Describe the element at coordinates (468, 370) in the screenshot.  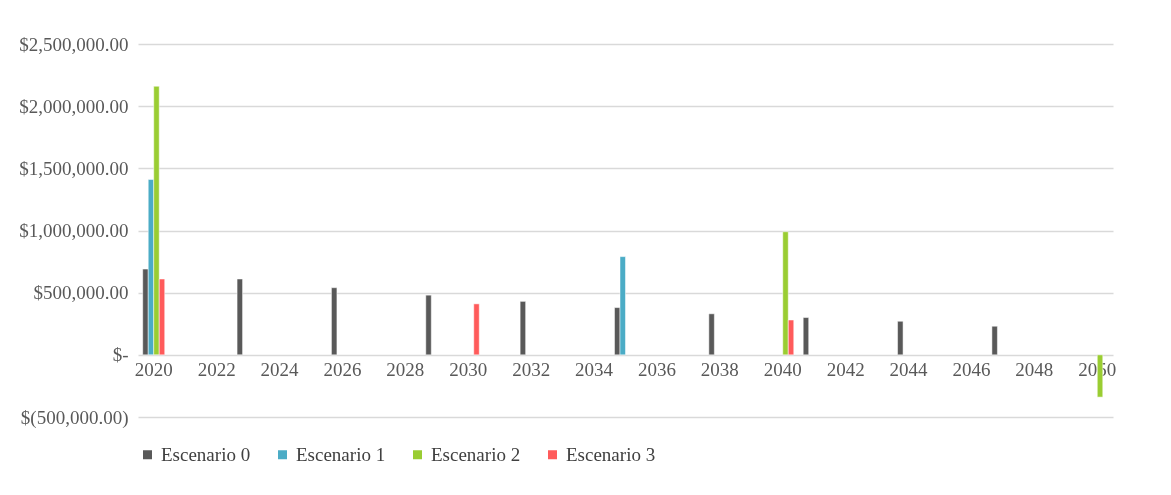
I see `x-tick-label: 2030` at that location.